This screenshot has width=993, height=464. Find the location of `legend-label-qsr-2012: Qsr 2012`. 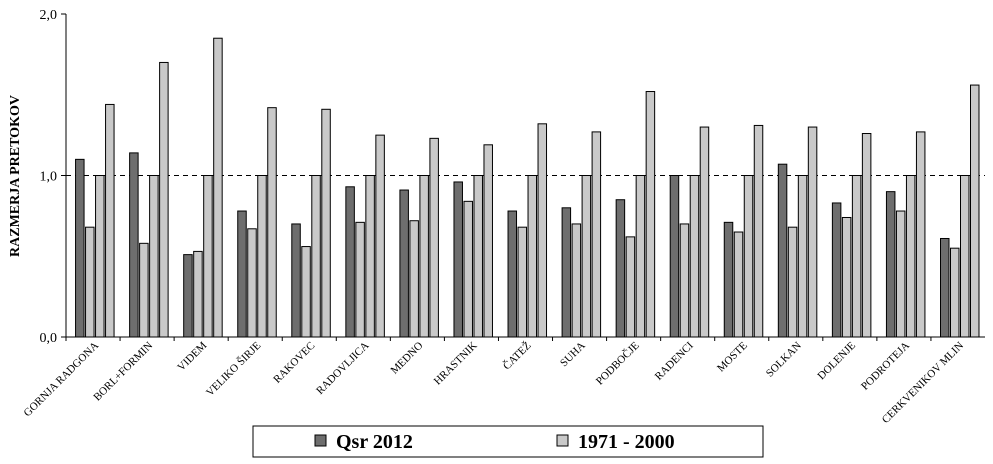

legend-label-qsr-2012: Qsr 2012 is located at coordinates (374, 442).